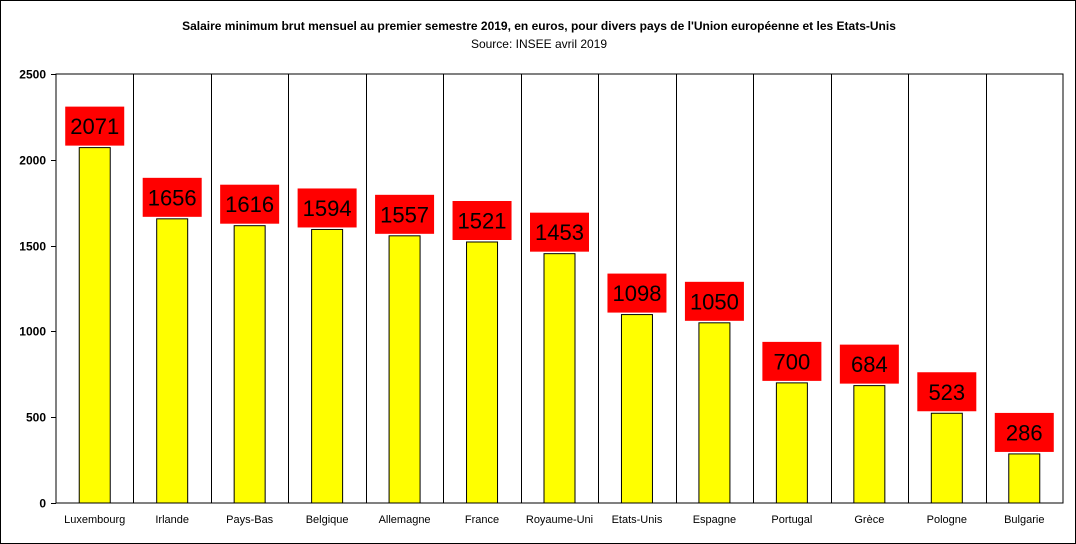  I want to click on y-tick-label: 2000, so click(32, 161).